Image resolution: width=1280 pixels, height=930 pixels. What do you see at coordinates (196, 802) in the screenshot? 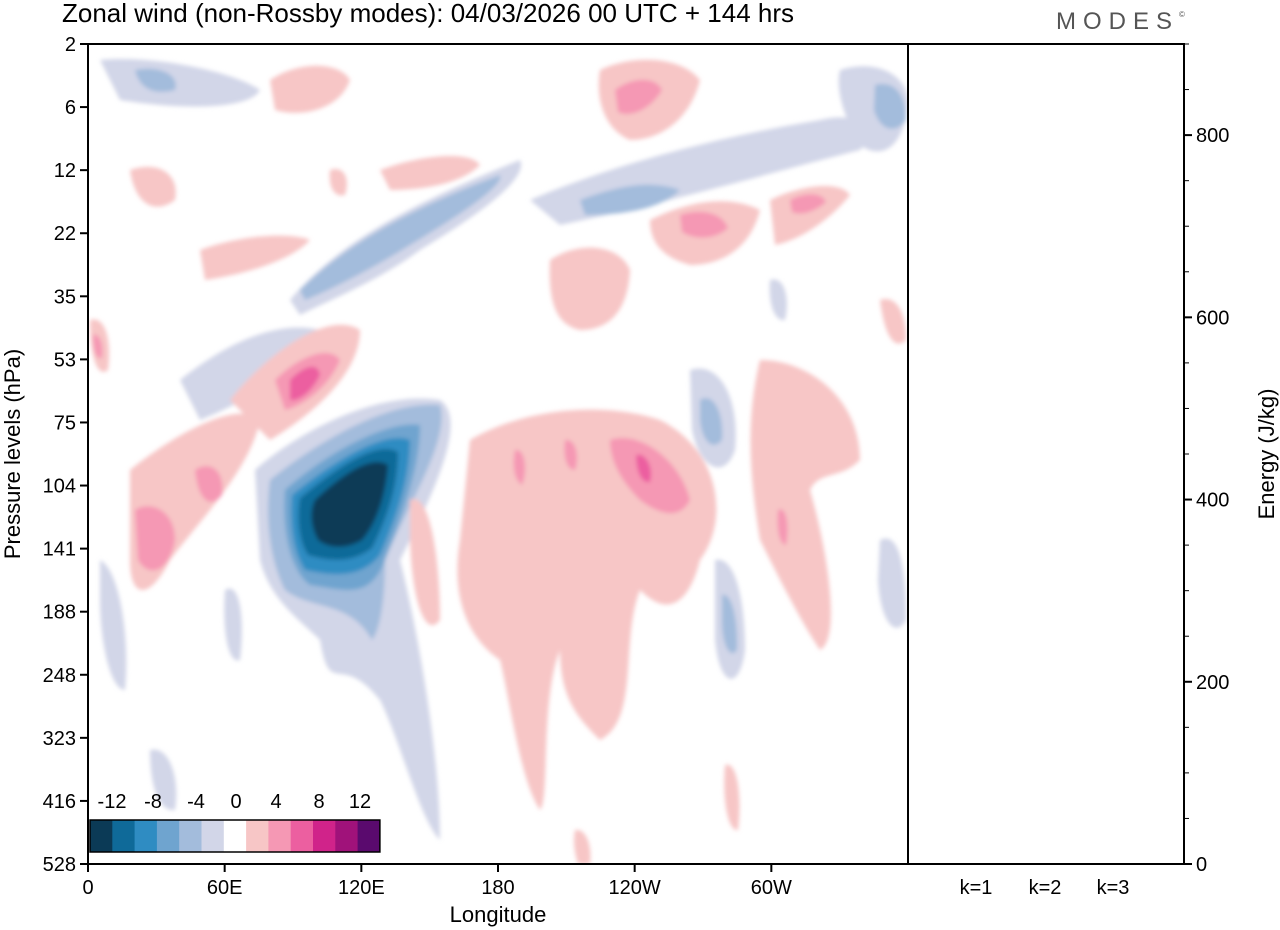
I see `colorbar-label: -4` at bounding box center [196, 802].